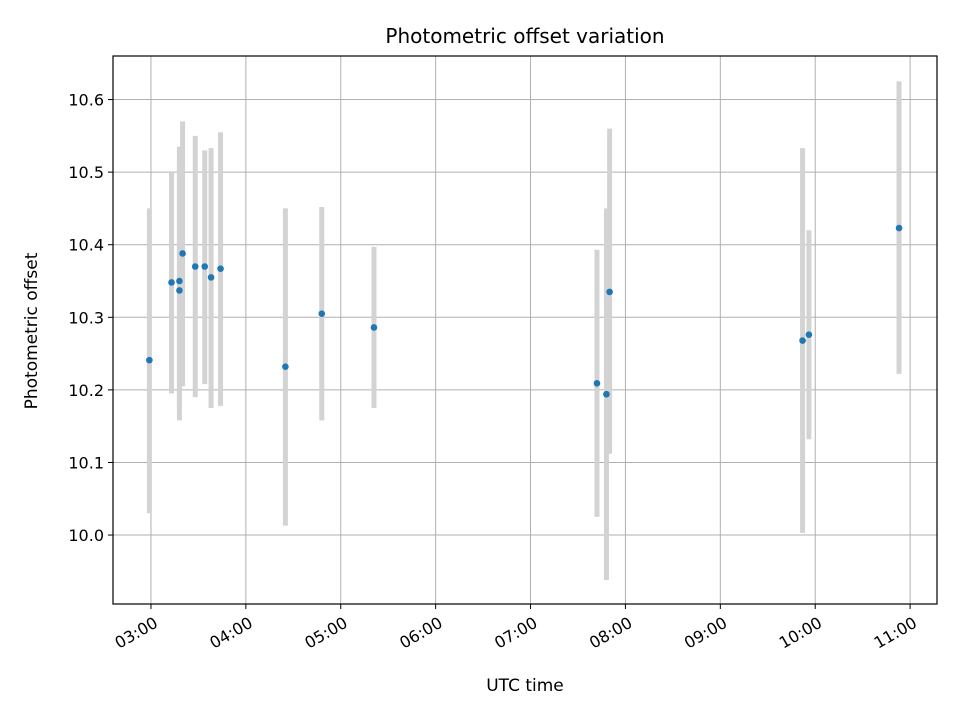 This screenshot has width=960, height=720. I want to click on y-tick-label: 10.0, so click(86, 535).